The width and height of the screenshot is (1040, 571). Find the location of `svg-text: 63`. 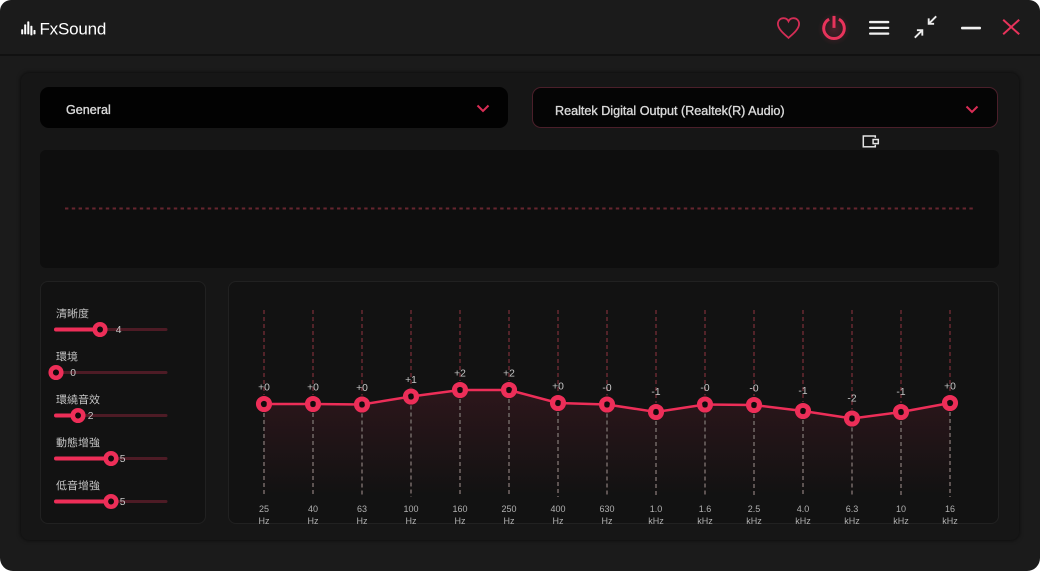

svg-text: 63 is located at coordinates (362, 509).